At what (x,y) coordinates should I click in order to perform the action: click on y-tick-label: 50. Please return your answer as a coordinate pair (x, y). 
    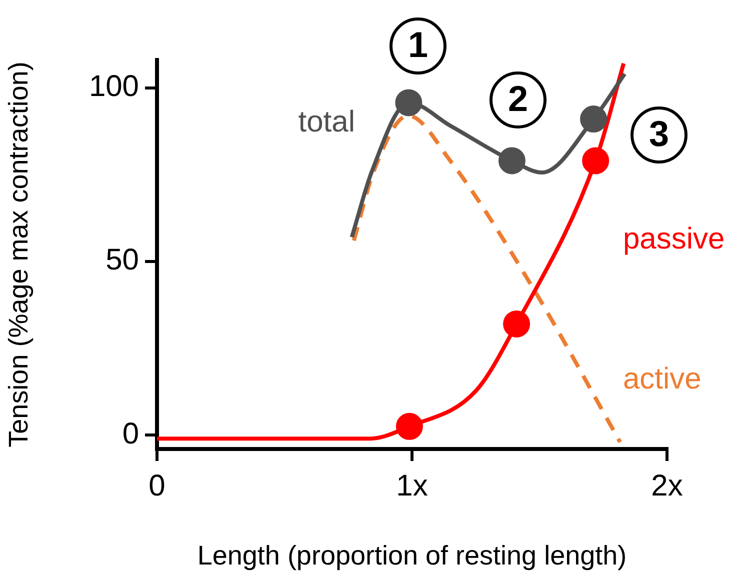
    Looking at the image, I should click on (122, 260).